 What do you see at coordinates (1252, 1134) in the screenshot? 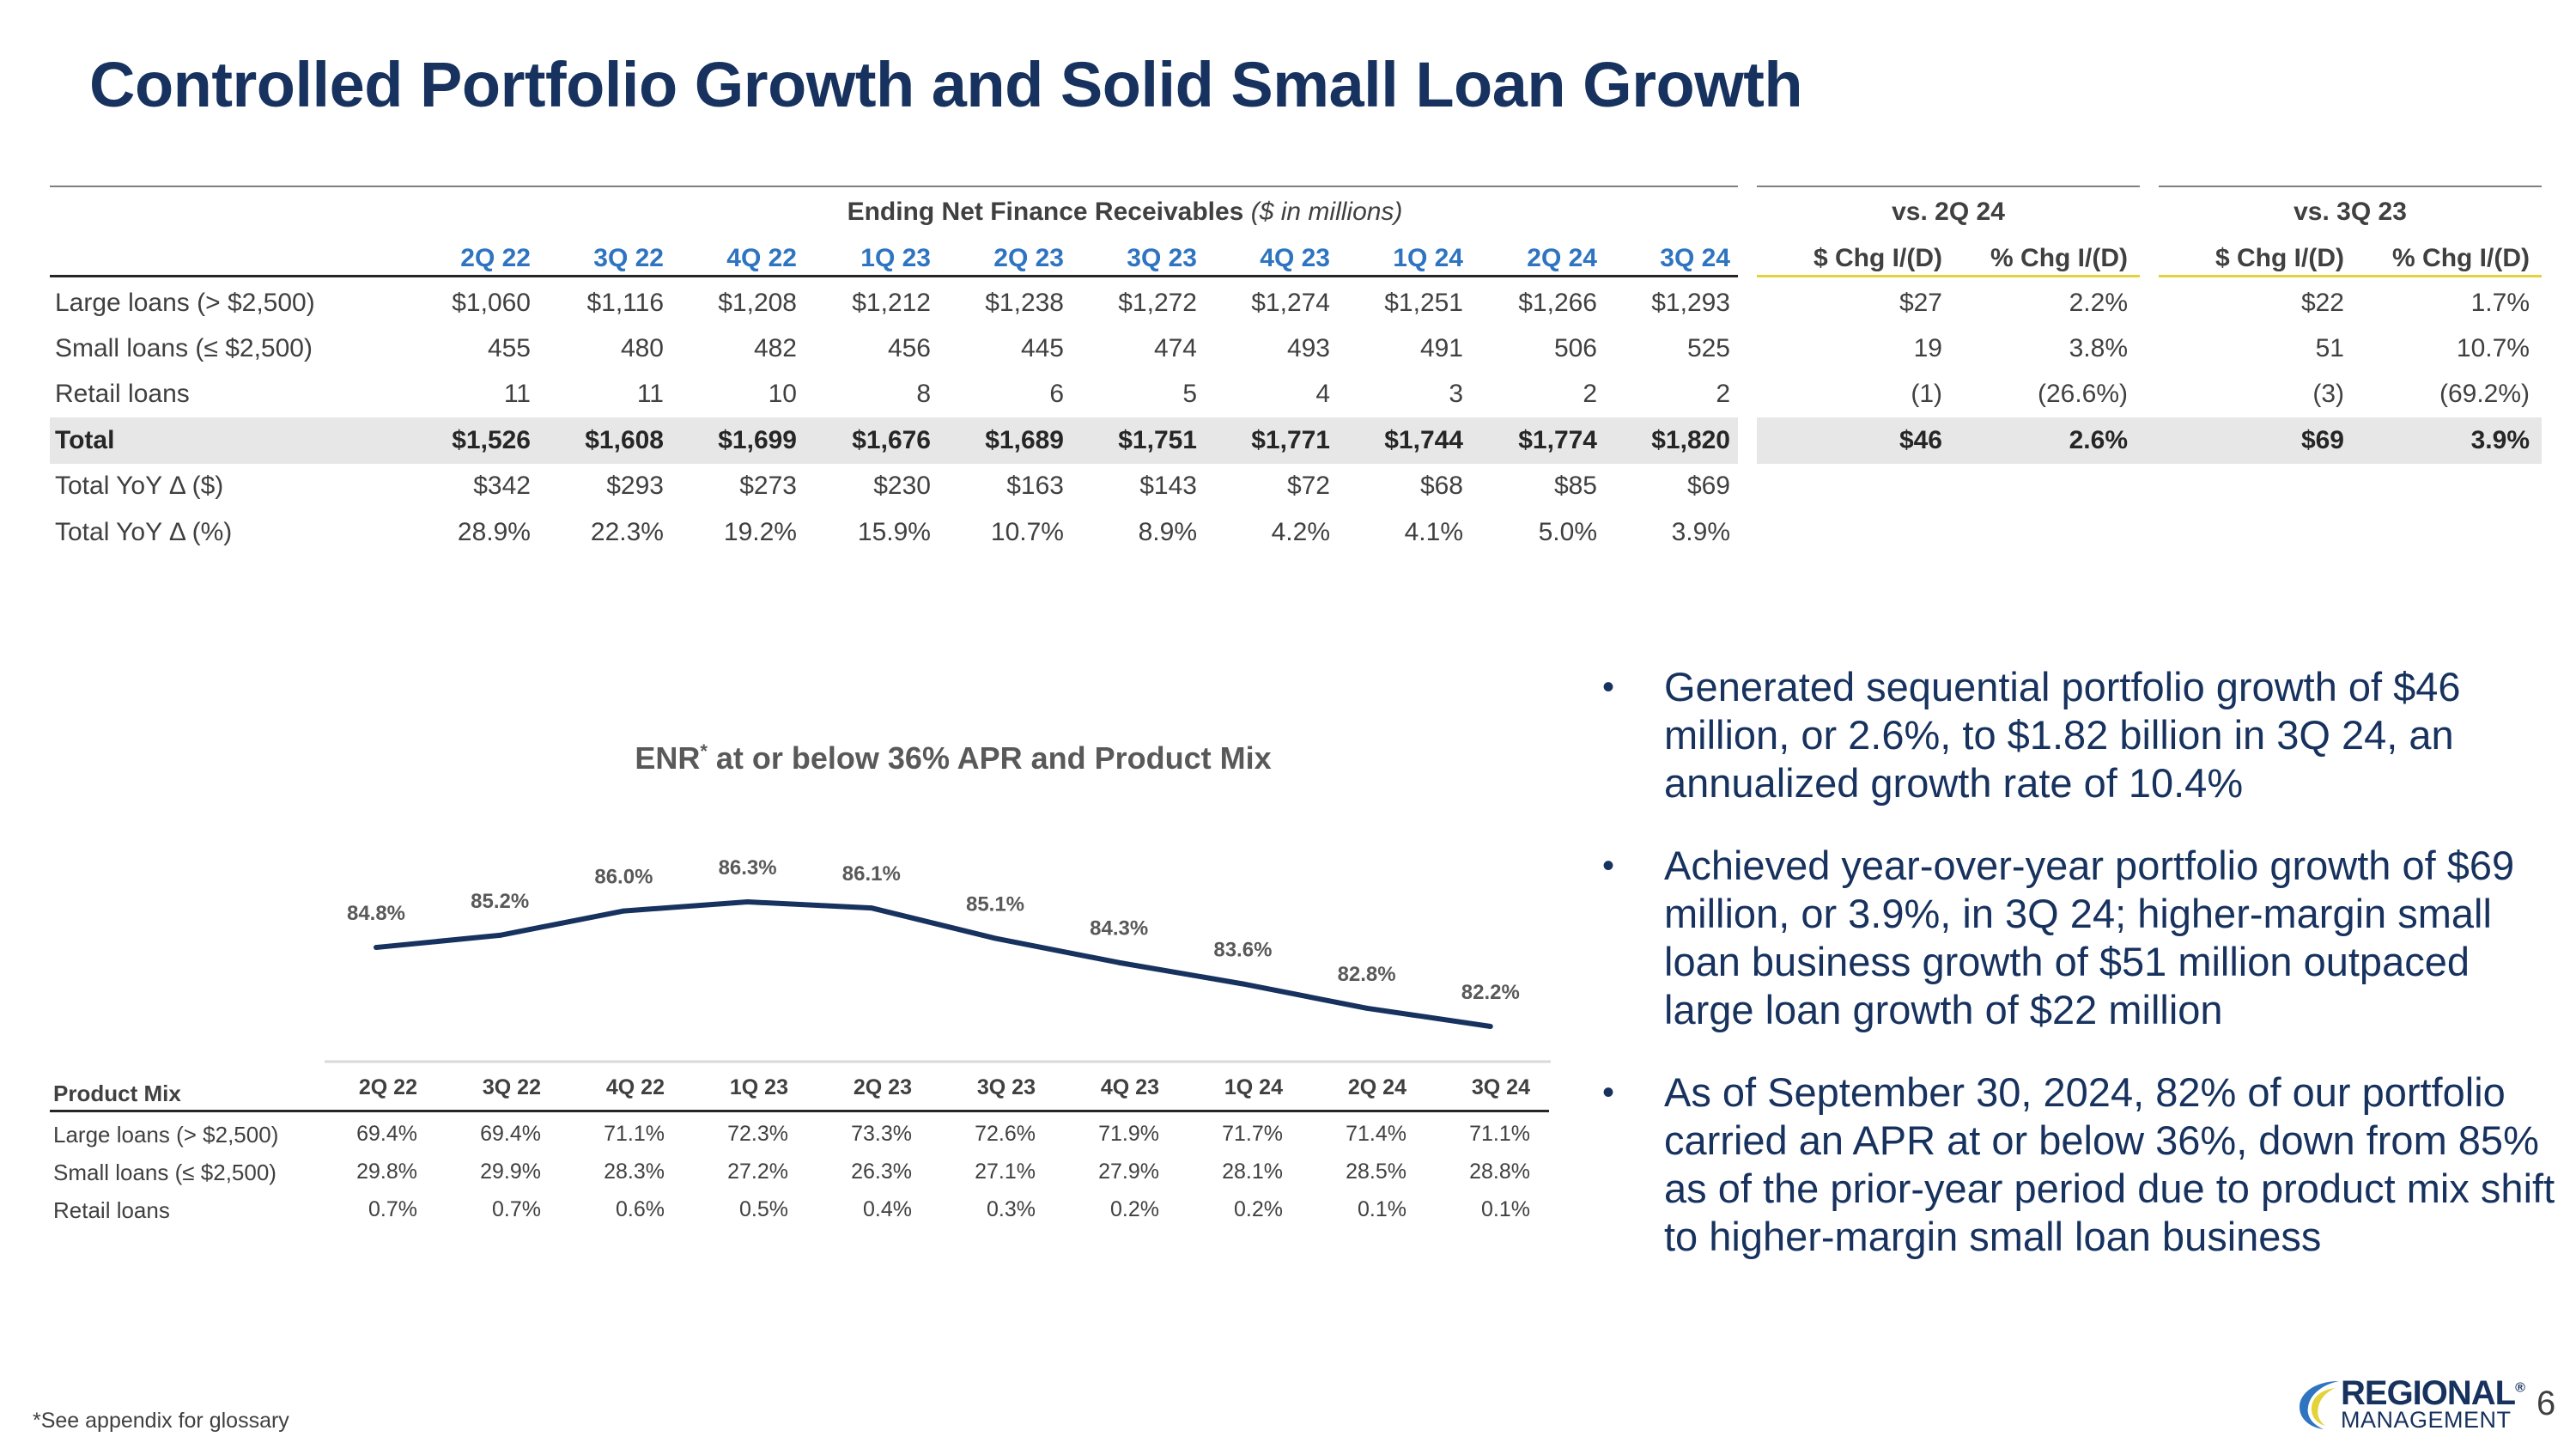
I see `mix-cell: 71.7%` at bounding box center [1252, 1134].